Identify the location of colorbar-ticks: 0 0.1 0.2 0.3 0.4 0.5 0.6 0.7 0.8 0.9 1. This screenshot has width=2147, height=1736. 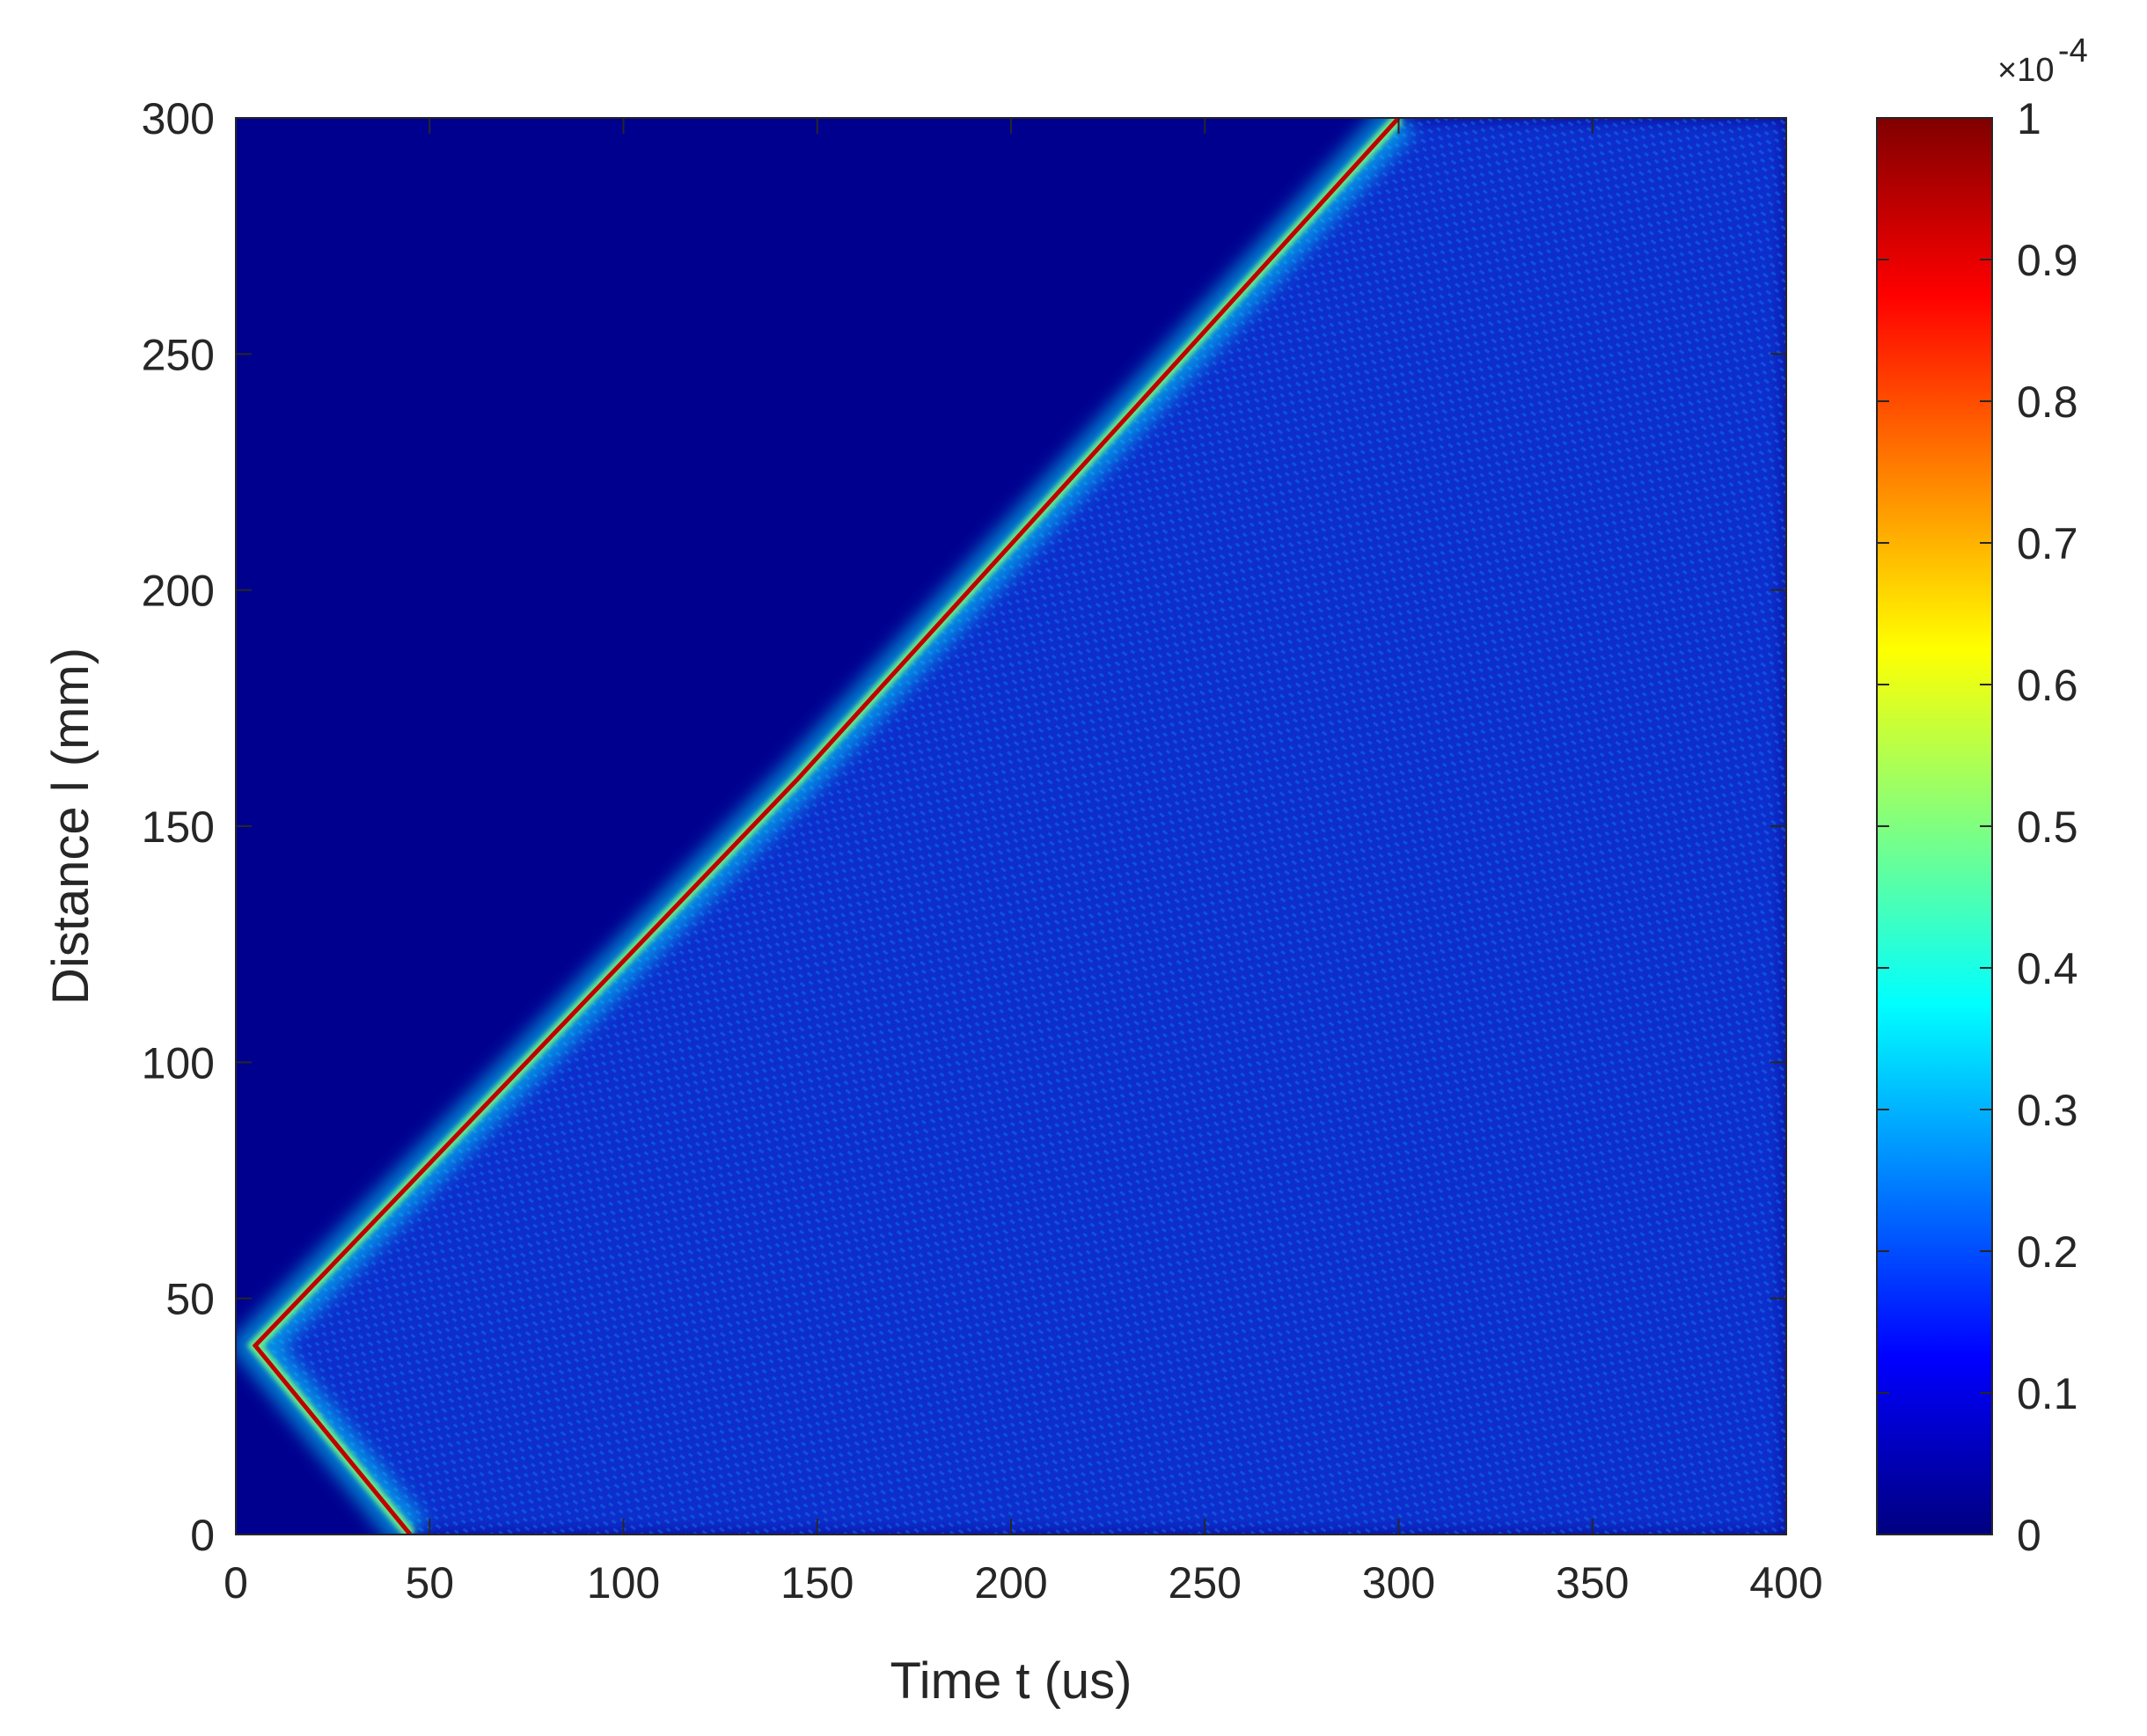
(1978, 827).